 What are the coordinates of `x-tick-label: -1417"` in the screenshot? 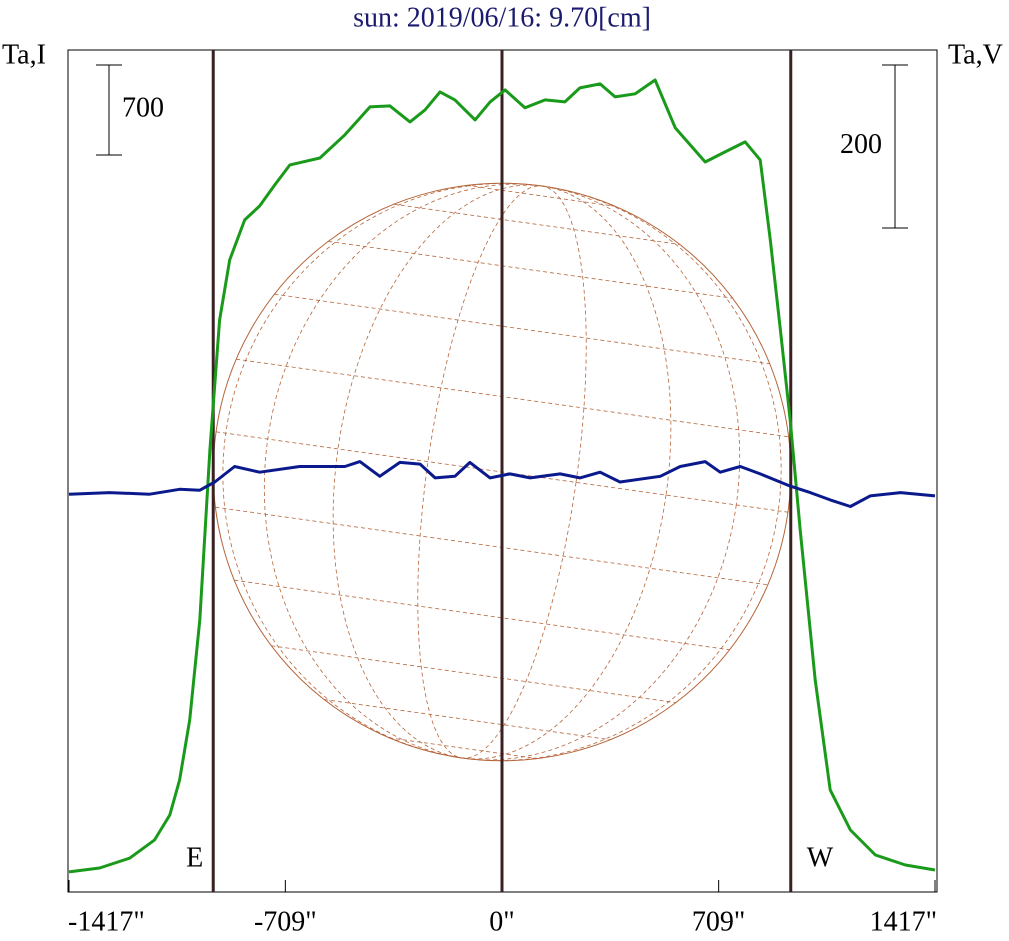 It's located at (106, 921).